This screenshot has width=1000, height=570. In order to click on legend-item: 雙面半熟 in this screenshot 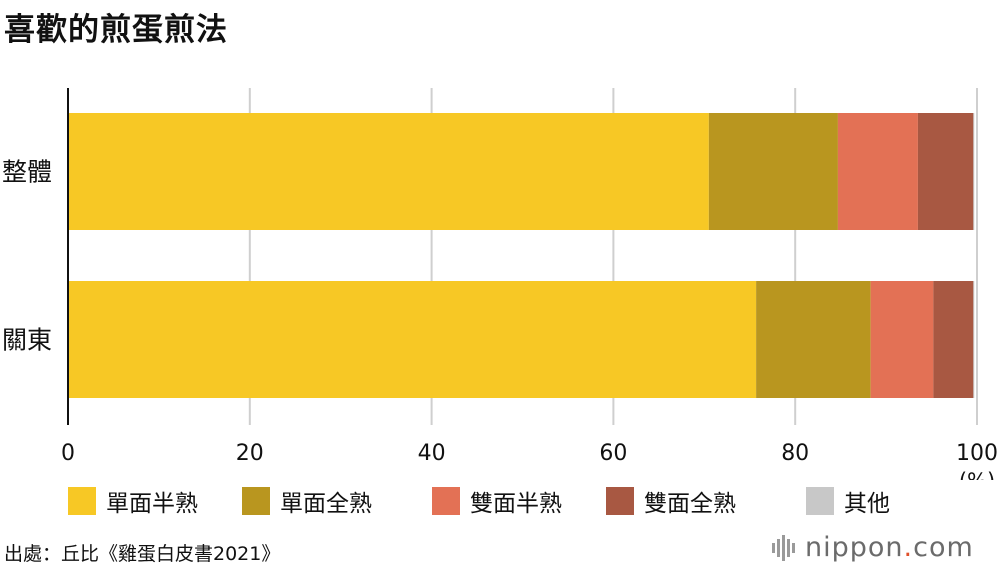, I will do `click(497, 501)`.